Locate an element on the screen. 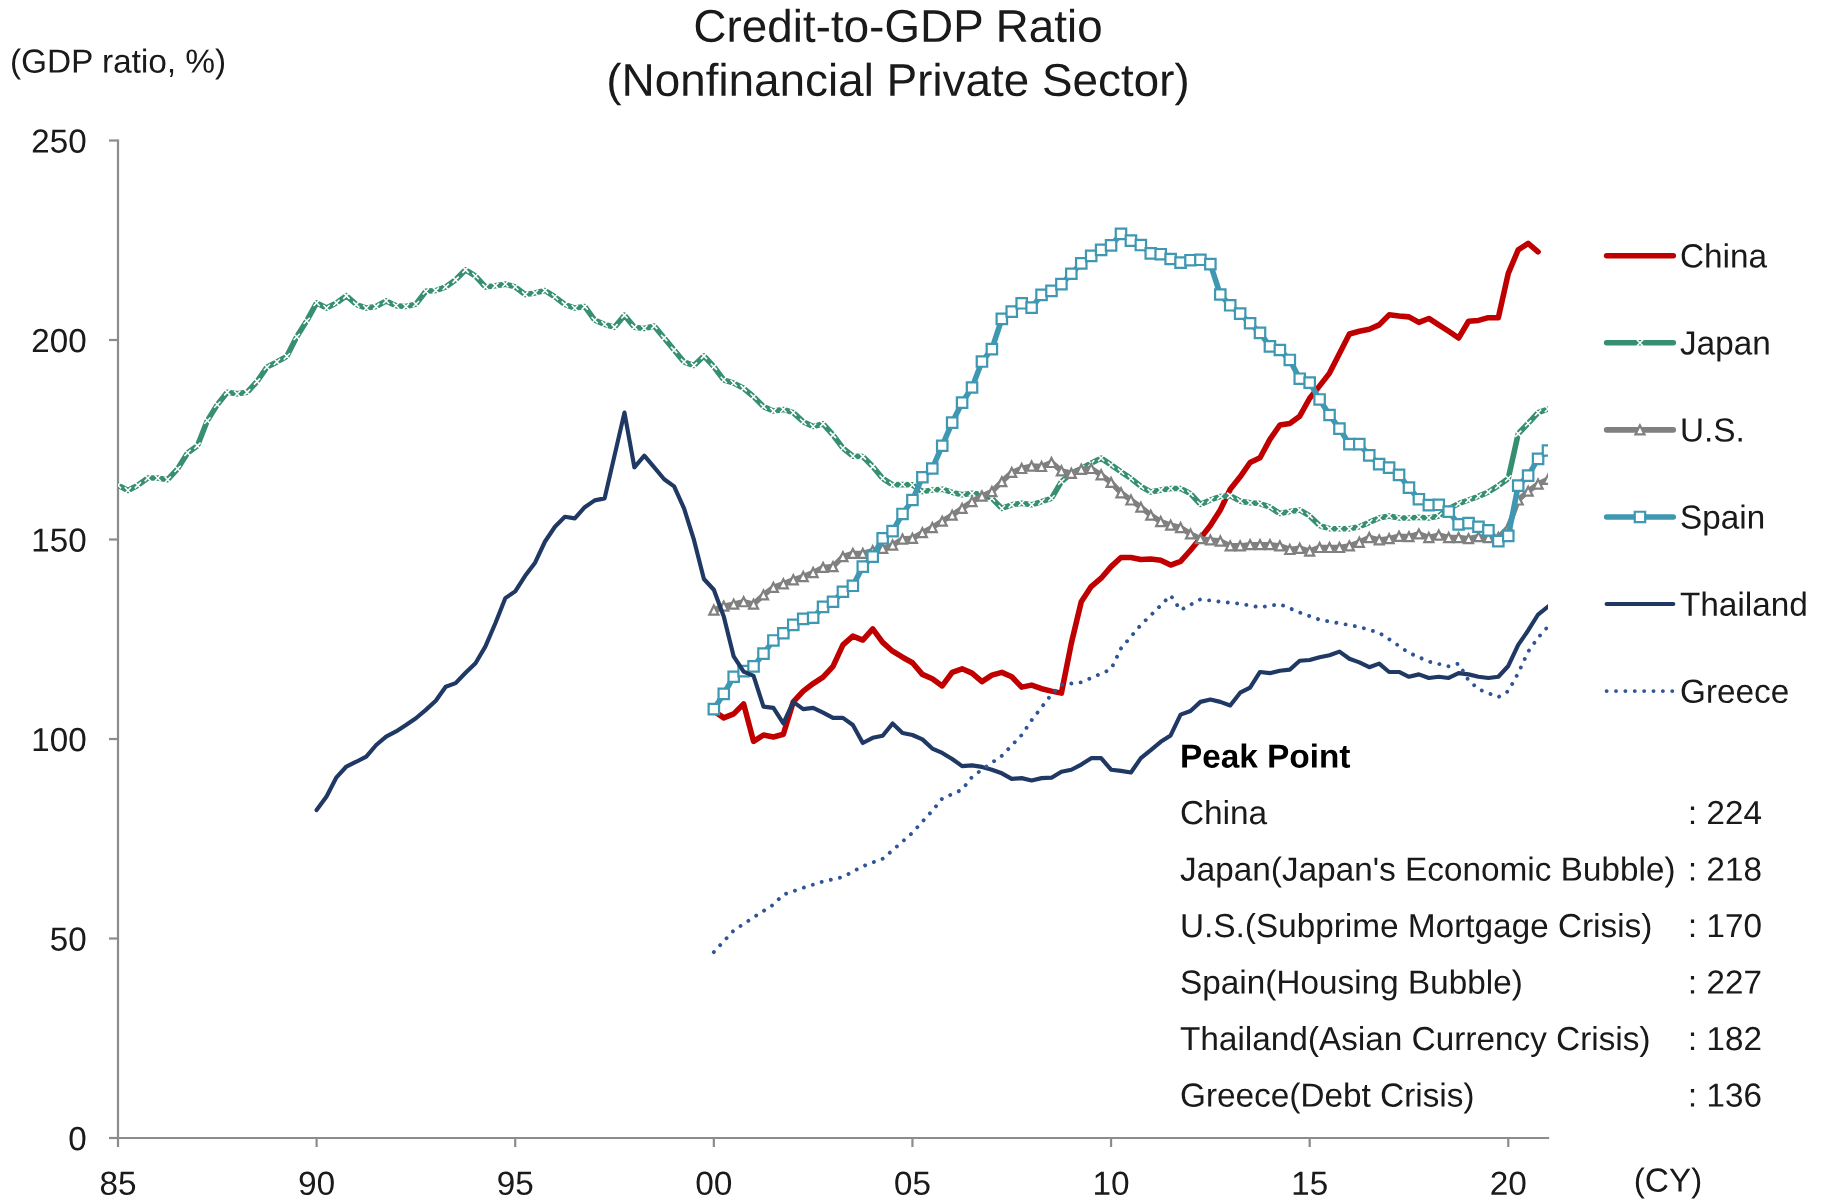 This screenshot has height=1202, width=1836. annotation: Japan(Japan's Economic Bubble) is located at coordinates (1427, 872).